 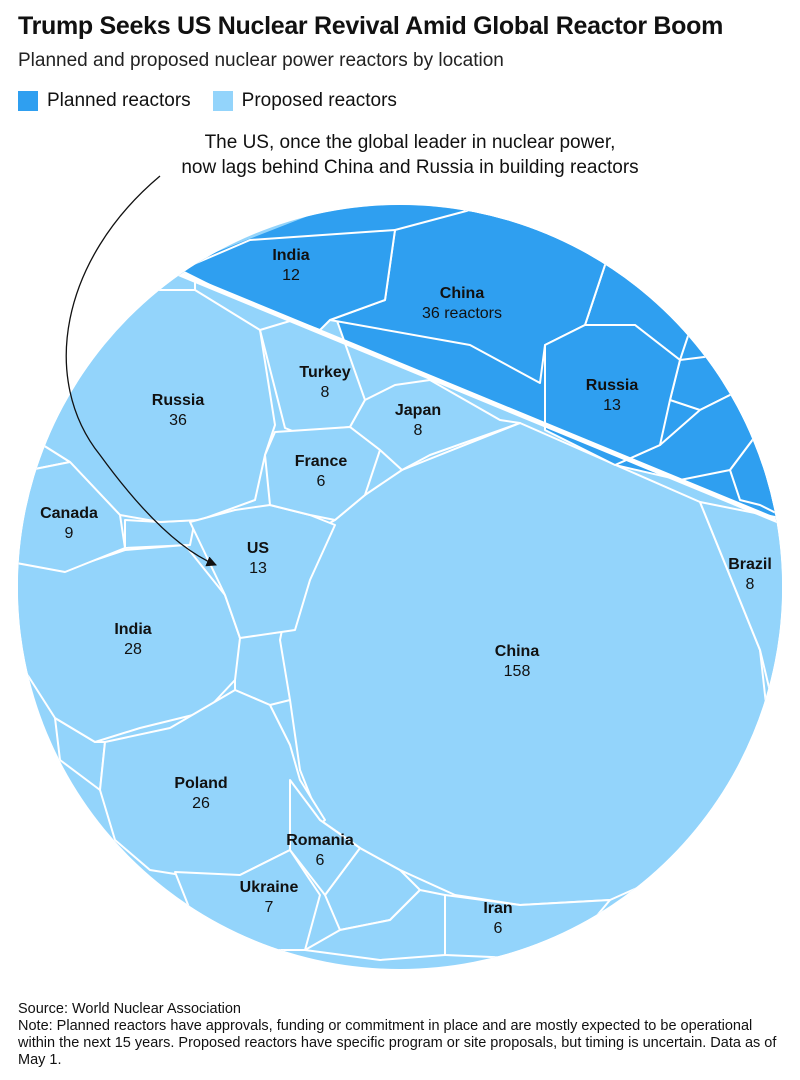 I want to click on proposed-us-value: 13, so click(x=258, y=568).